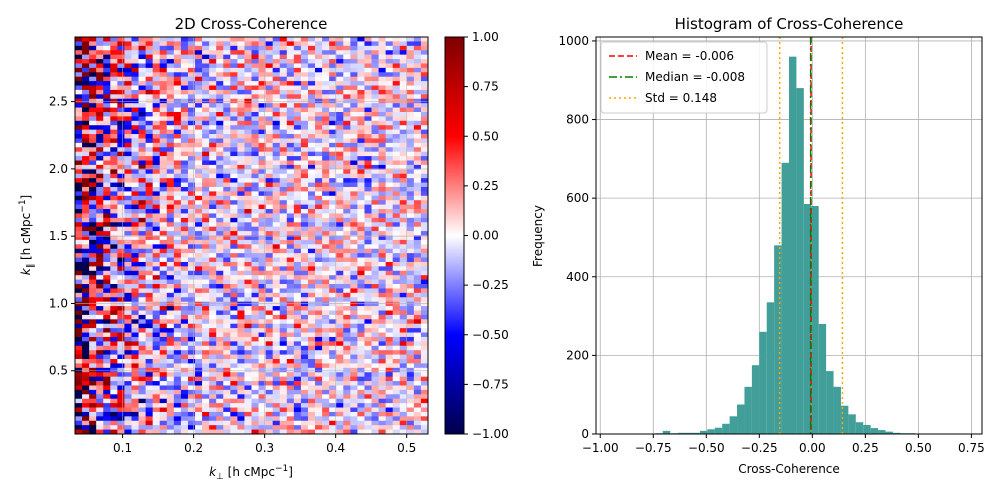 Image resolution: width=1000 pixels, height=500 pixels. What do you see at coordinates (918, 448) in the screenshot?
I see `histogram-x-tick-label: 0.50` at bounding box center [918, 448].